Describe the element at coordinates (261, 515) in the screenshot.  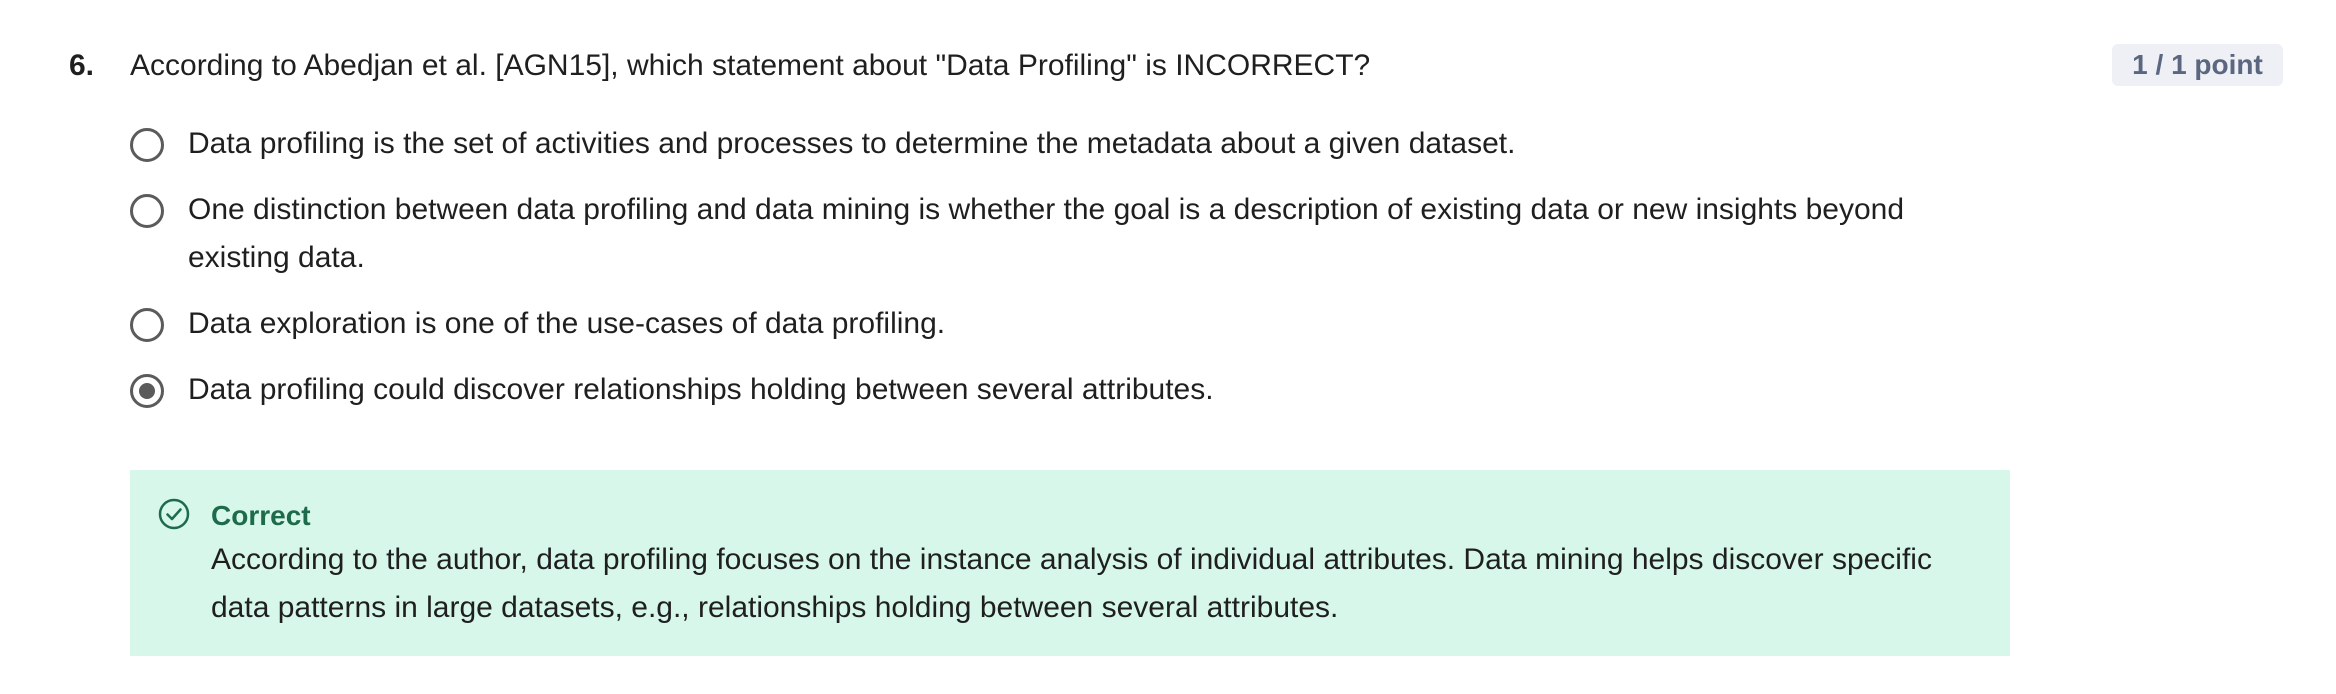
I see `feedback-title: Correct` at that location.